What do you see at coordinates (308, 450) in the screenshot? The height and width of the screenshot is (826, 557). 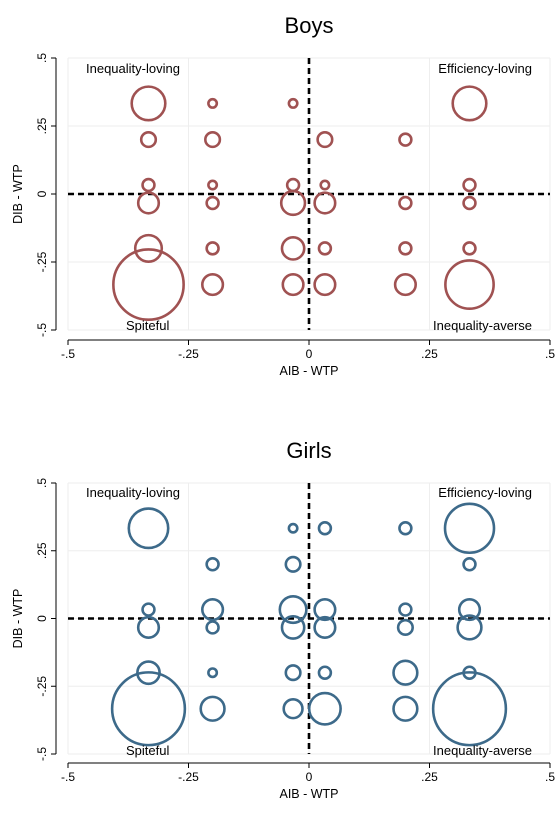 I see `chart-title: Girls` at bounding box center [308, 450].